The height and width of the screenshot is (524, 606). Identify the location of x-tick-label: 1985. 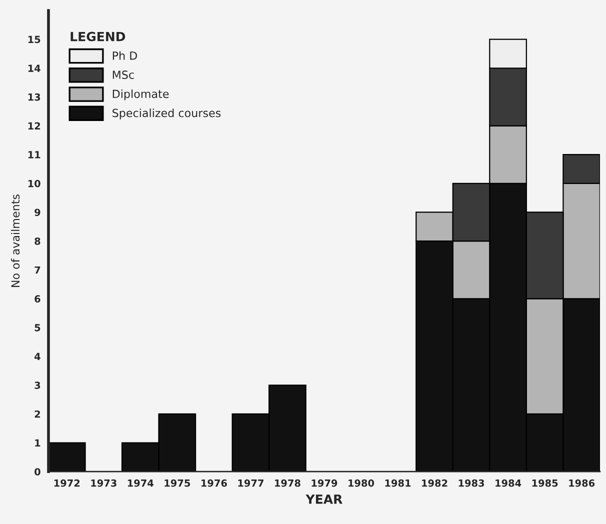
(545, 483).